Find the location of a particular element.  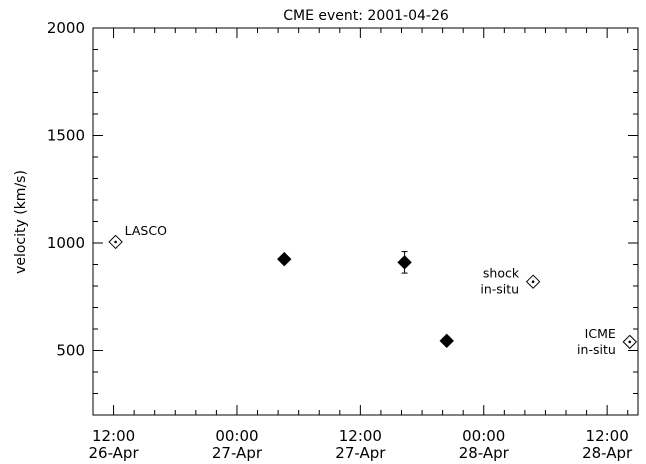

y-tick-label: 2000 is located at coordinates (66, 28).